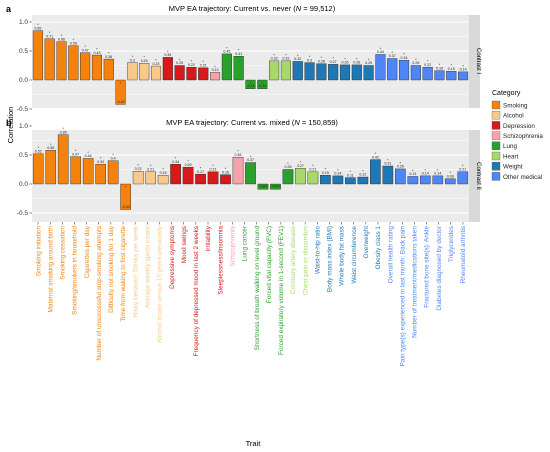 The image size is (550, 452). Describe the element at coordinates (23, 109) in the screenshot. I see `y-tick-label: -0.5` at that location.